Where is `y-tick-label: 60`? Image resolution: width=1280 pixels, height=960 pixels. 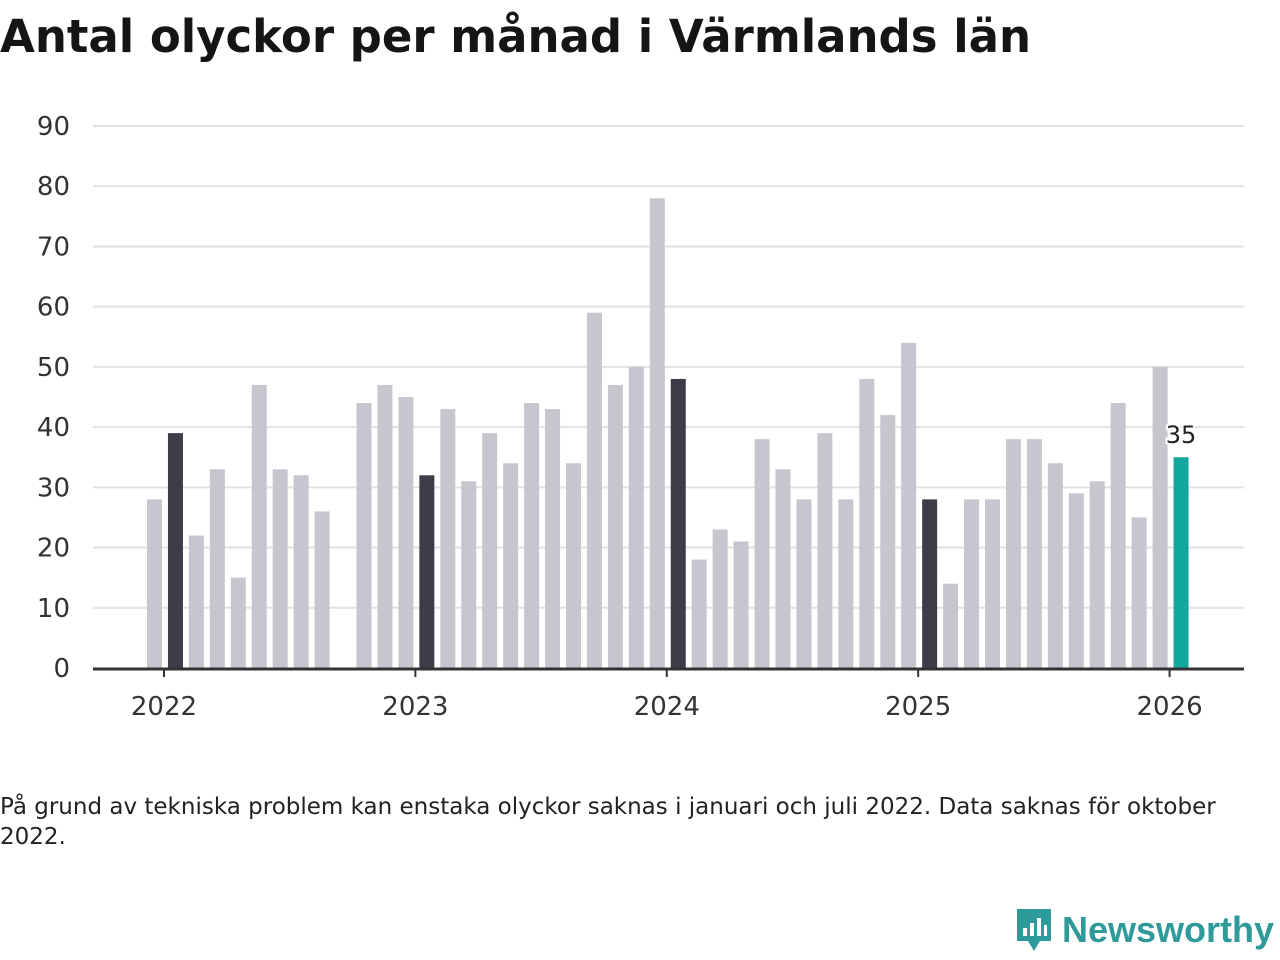 y-tick-label: 60 is located at coordinates (53, 308).